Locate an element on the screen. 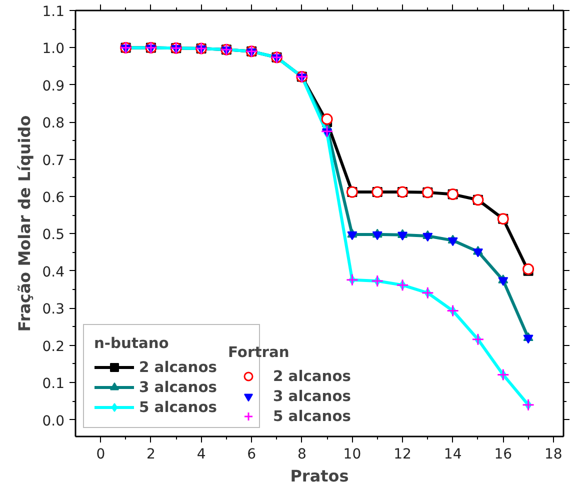  annotation: Fortran is located at coordinates (259, 352).